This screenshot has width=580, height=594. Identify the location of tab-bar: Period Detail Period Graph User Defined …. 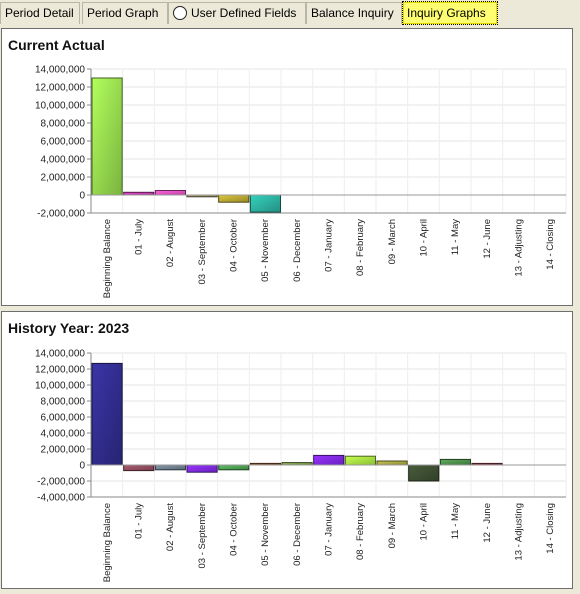
(290, 13).